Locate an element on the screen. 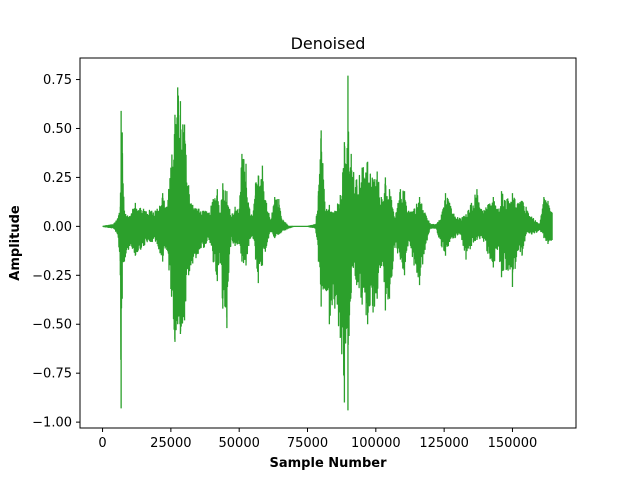 The image size is (640, 480). y-tick-label: −0.75 is located at coordinates (52, 374).